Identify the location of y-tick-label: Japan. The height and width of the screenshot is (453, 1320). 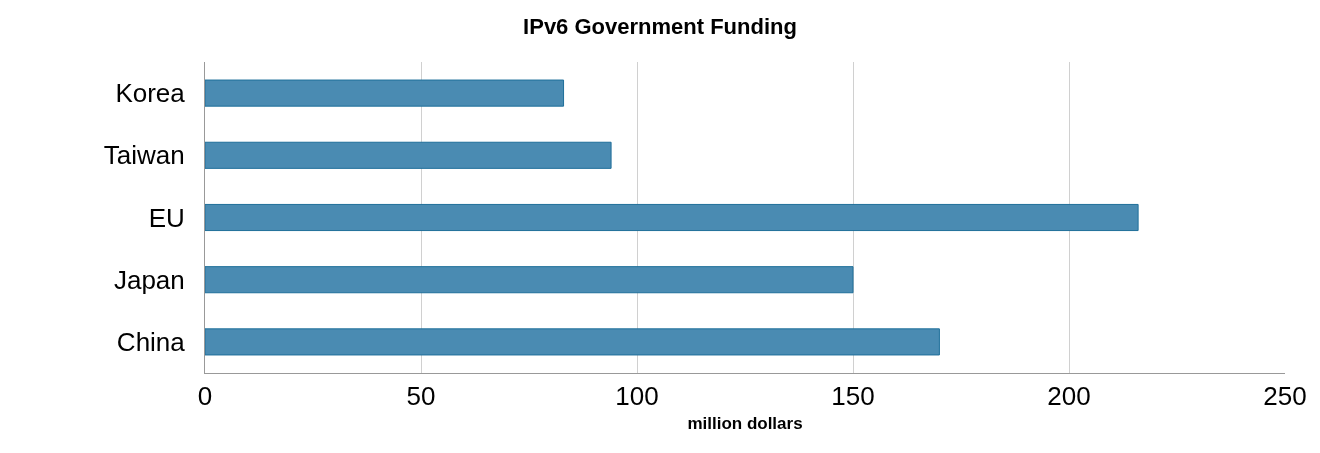
(149, 279).